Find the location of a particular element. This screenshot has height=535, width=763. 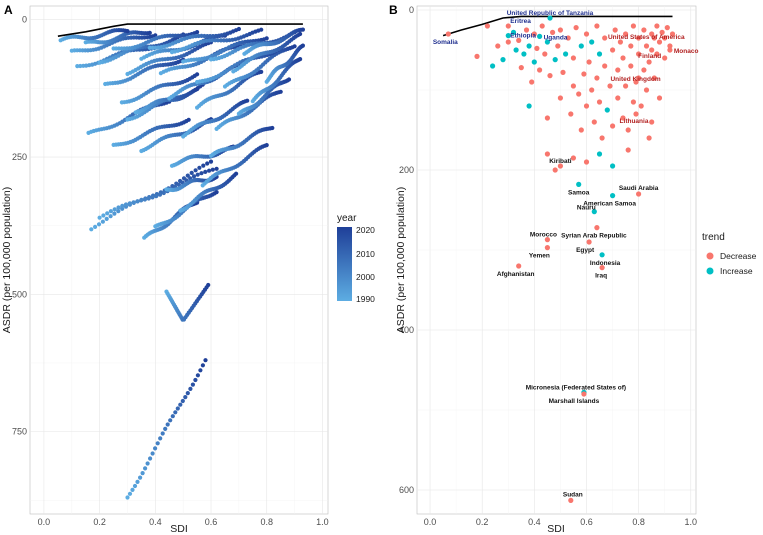

country-label: Eritrea is located at coordinates (520, 21).